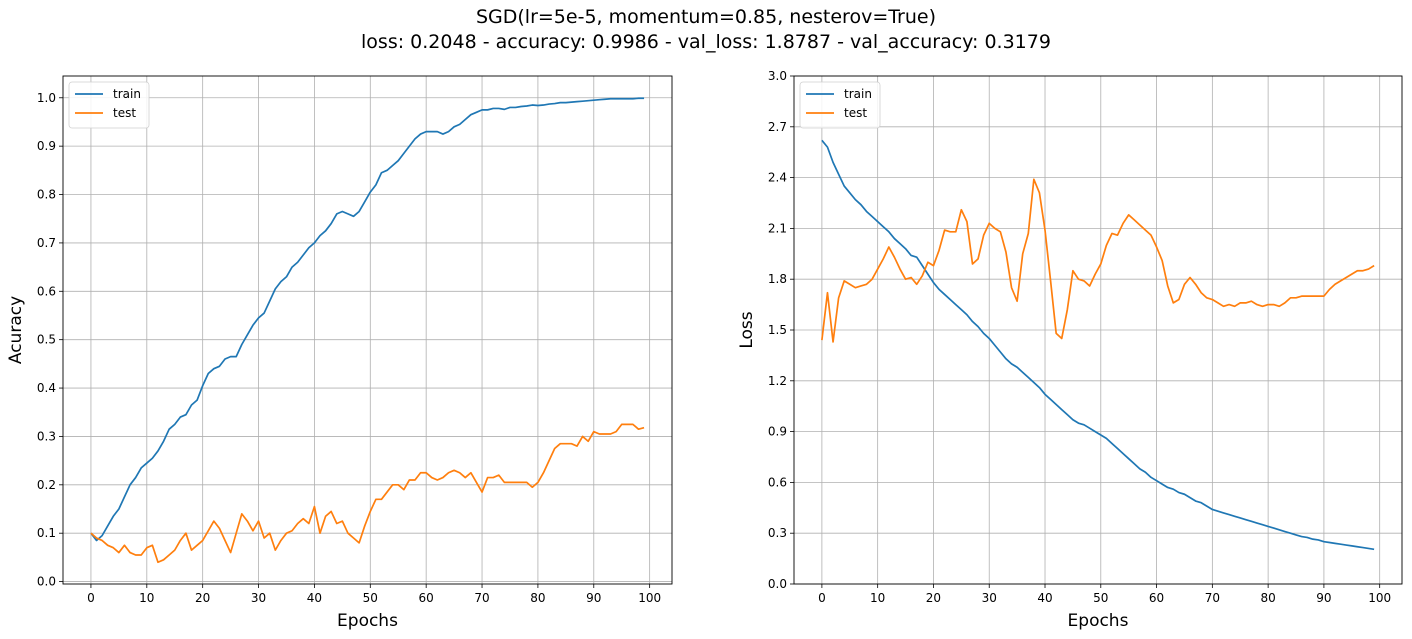  Describe the element at coordinates (777, 330) in the screenshot. I see `y-tick-label: 1.5` at that location.